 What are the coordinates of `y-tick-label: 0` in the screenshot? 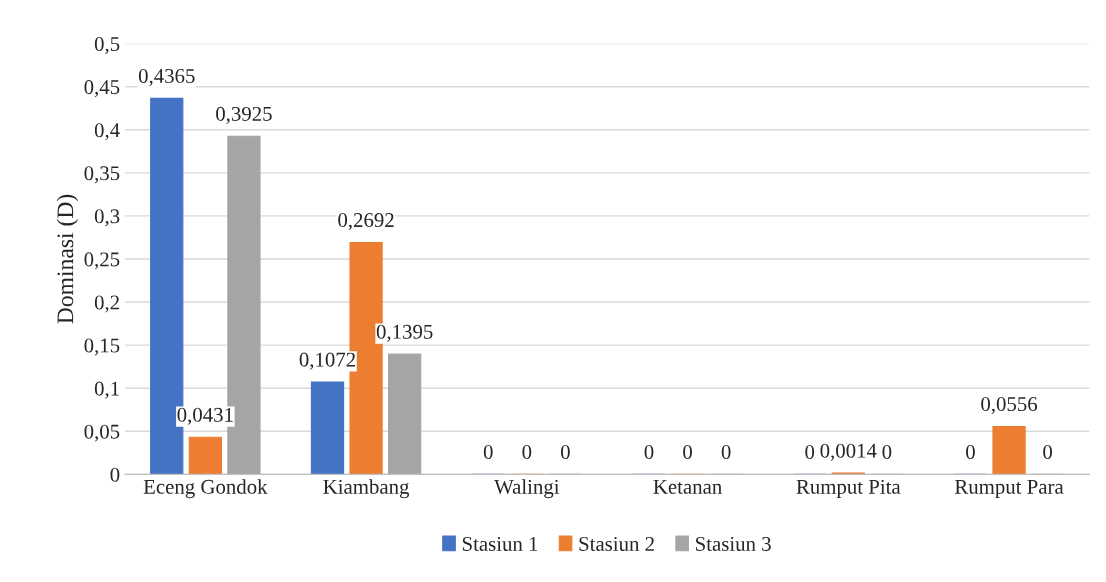 It's located at (115, 474).